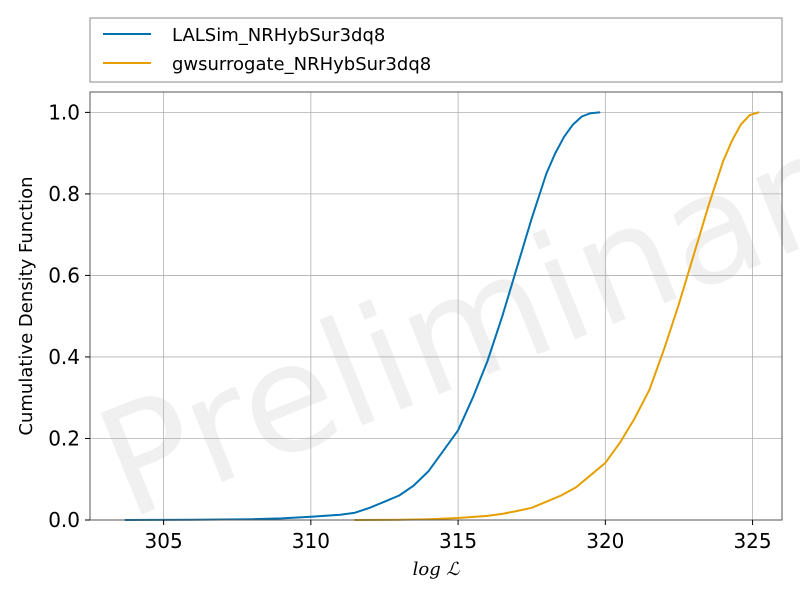 This screenshot has height=605, width=800. I want to click on legend-box, so click(436, 50).